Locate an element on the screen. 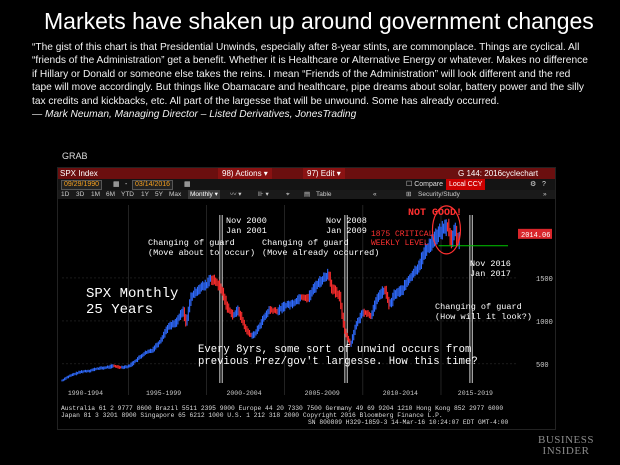 This screenshot has width=620, height=465. publisher-line-1: BUSINESS is located at coordinates (566, 440).